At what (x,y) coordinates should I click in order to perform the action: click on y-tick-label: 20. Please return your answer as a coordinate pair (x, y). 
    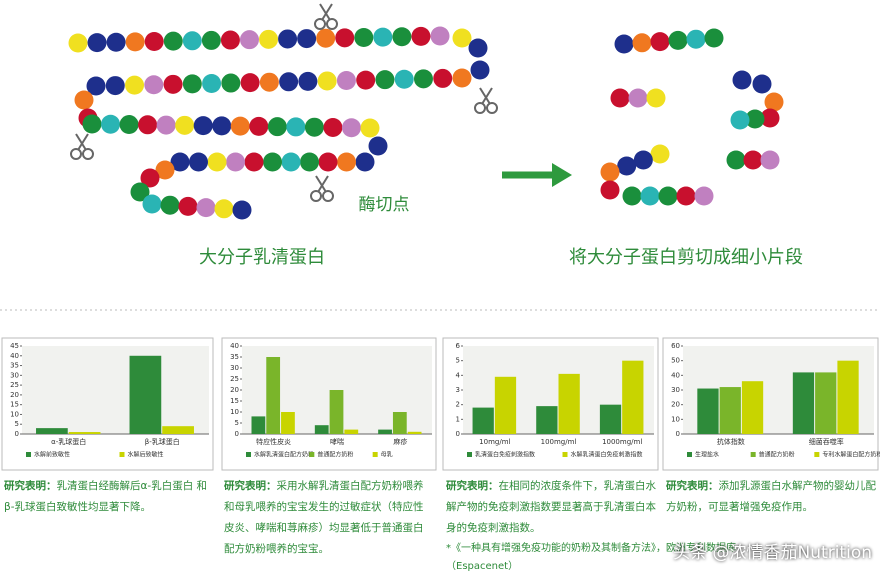
    Looking at the image, I should click on (675, 405).